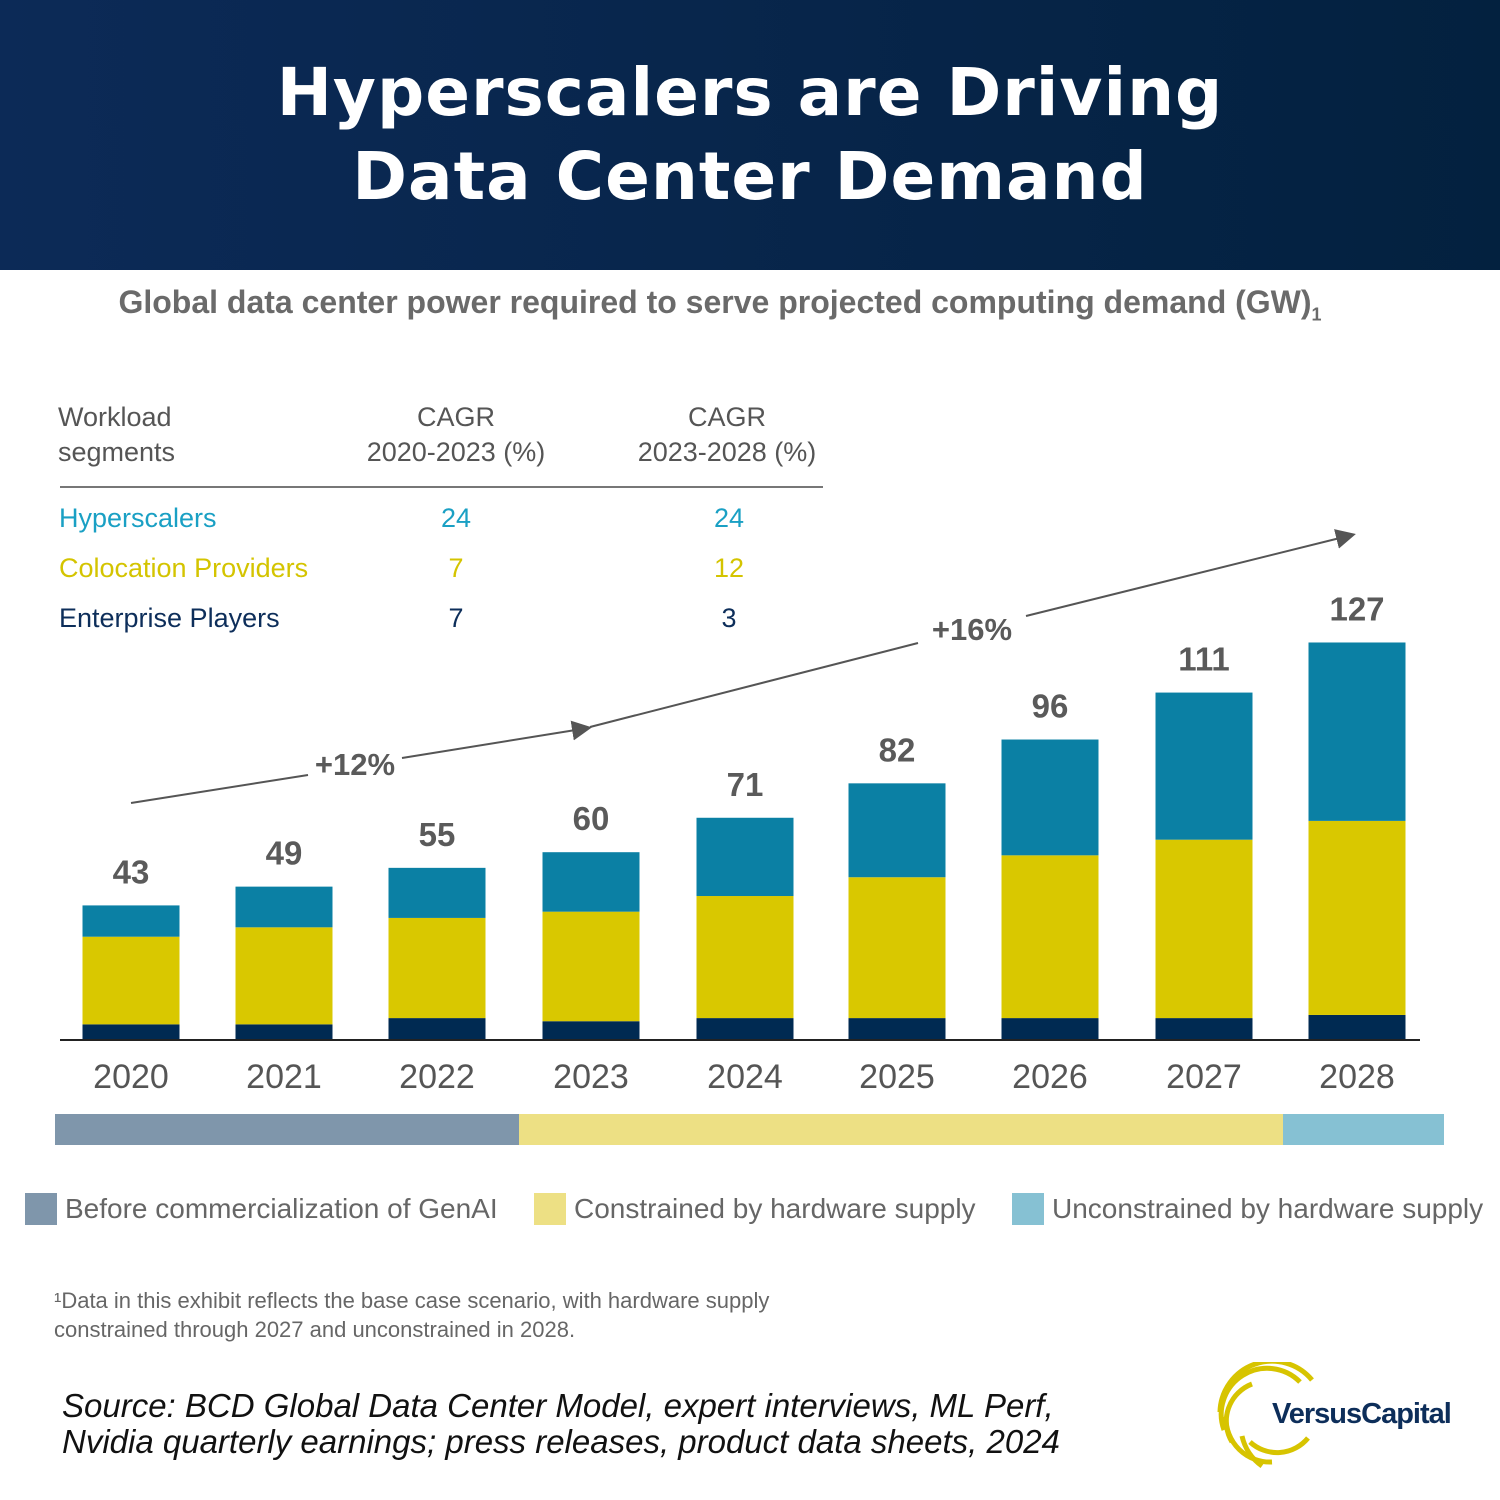  I want to click on bar-total-label: 96, so click(1050, 706).